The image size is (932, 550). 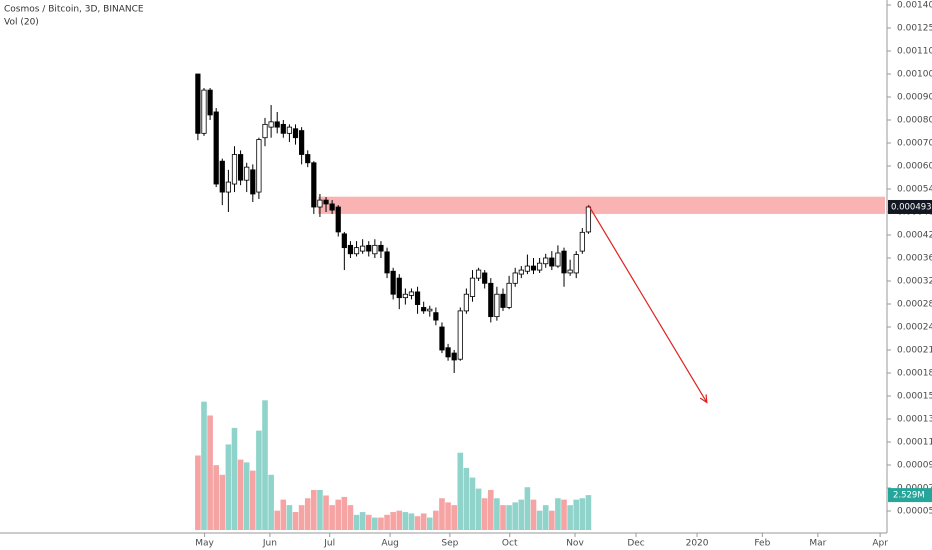 What do you see at coordinates (914, 190) in the screenshot?
I see `y-tick-label: 0.0005400` at bounding box center [914, 190].